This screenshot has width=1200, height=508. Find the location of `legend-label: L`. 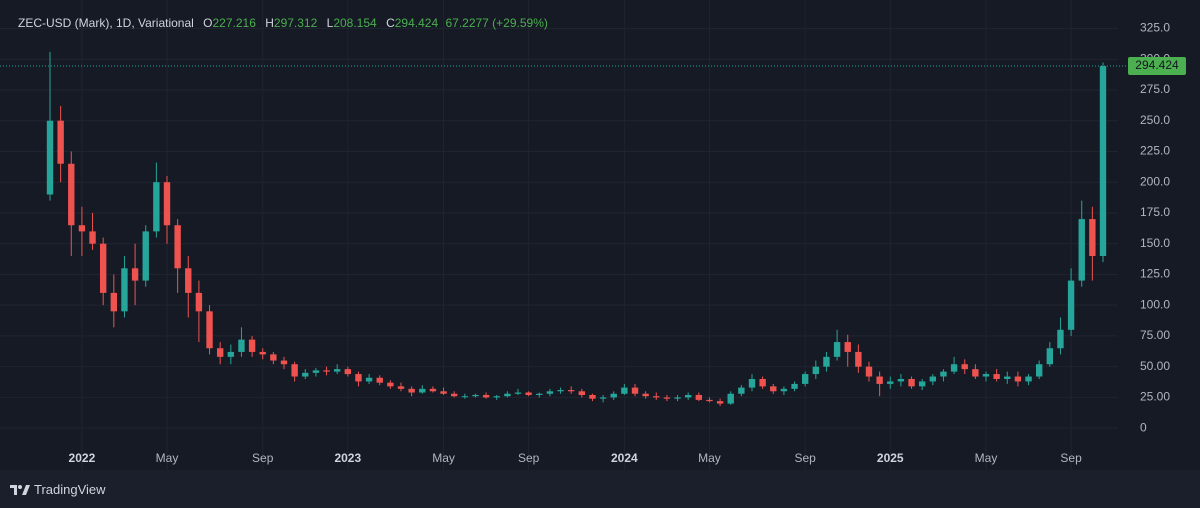

legend-label: L is located at coordinates (330, 23).